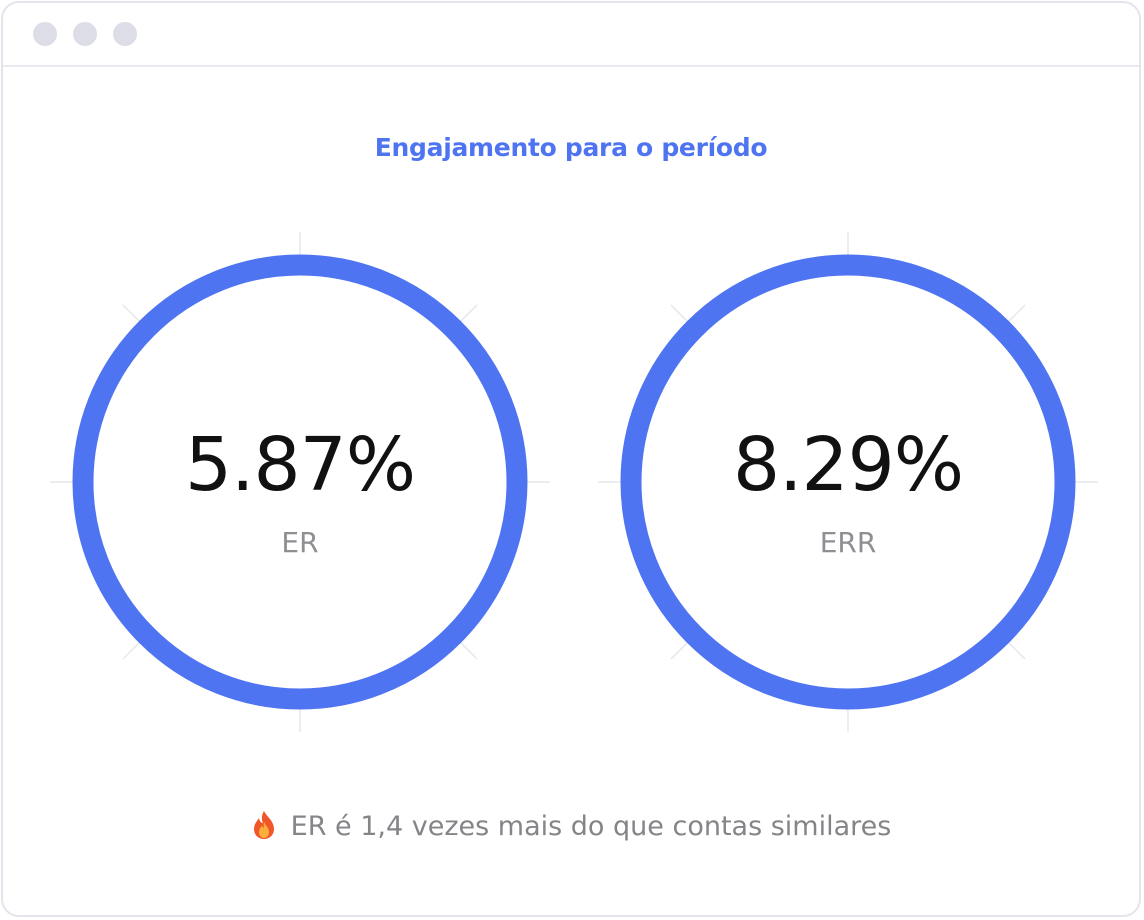 The width and height of the screenshot is (1144, 920). Describe the element at coordinates (571, 35) in the screenshot. I see `window-titlebar` at that location.